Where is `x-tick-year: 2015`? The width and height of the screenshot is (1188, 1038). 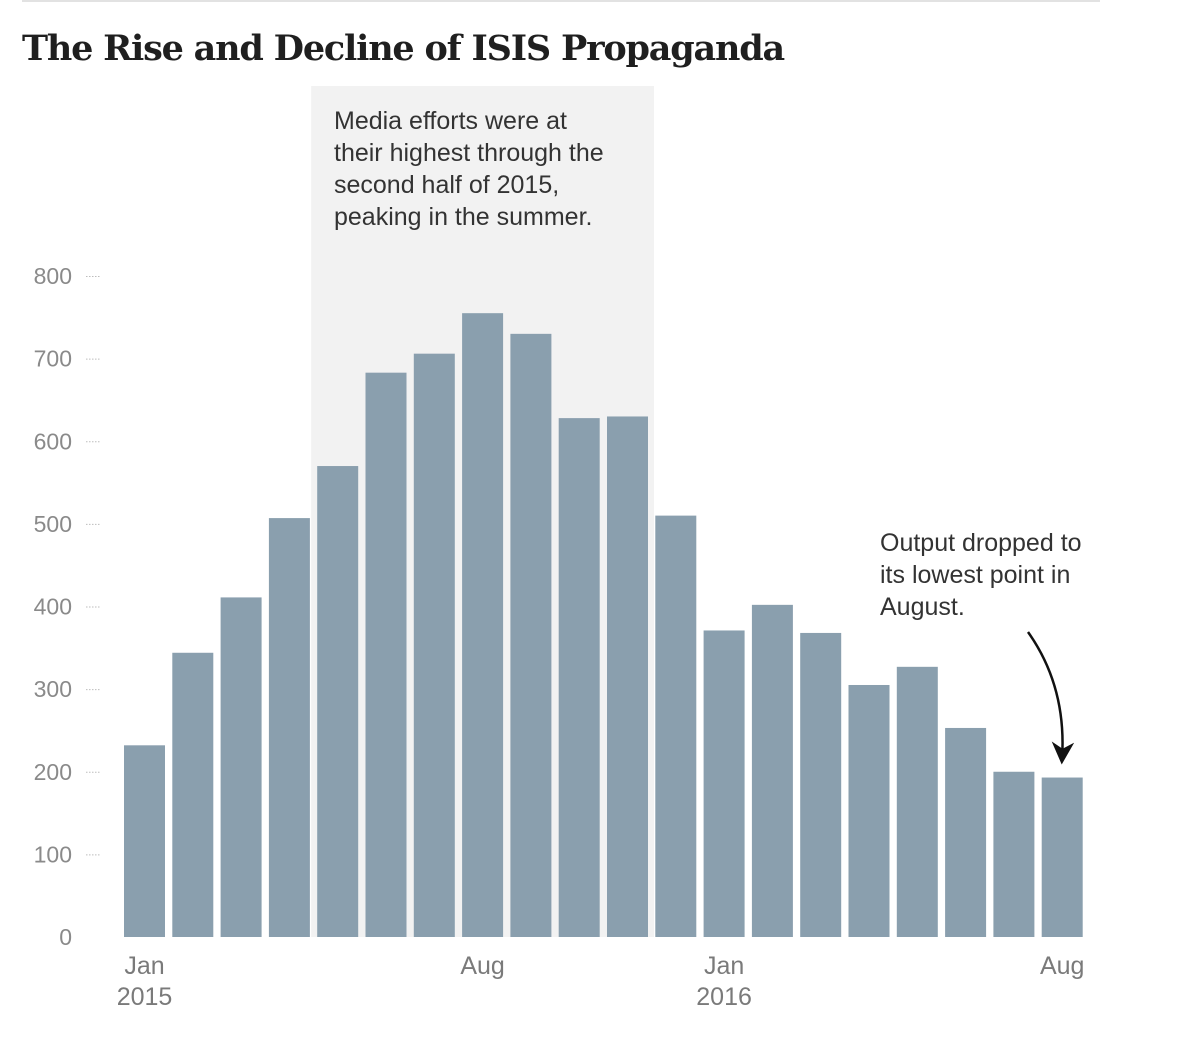 x-tick-year: 2015 is located at coordinates (145, 997).